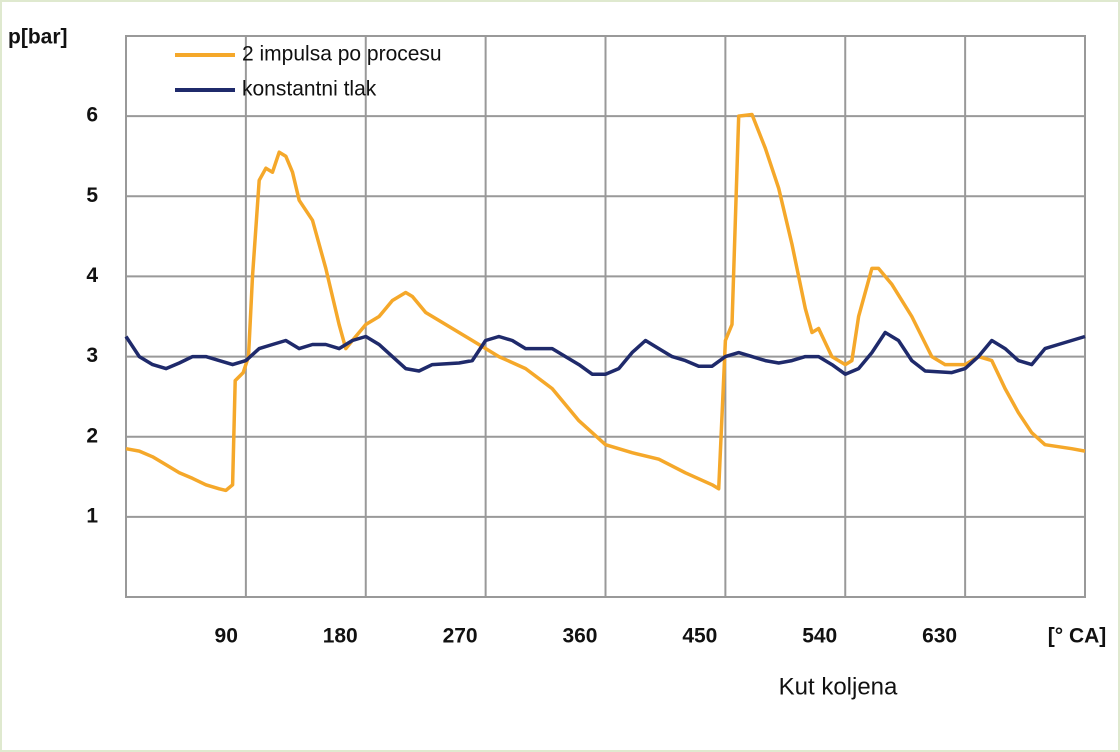 The image size is (1120, 752). I want to click on x-tick-label: [° CA], so click(1077, 636).